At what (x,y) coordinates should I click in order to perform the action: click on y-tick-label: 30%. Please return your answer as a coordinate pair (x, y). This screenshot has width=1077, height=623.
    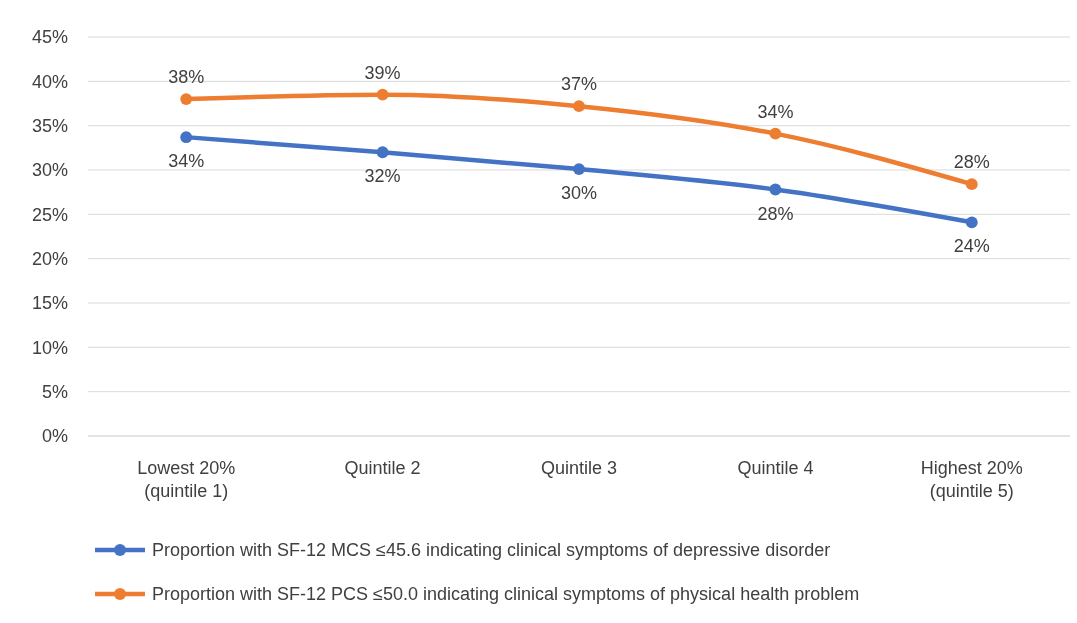
    Looking at the image, I should click on (49, 170).